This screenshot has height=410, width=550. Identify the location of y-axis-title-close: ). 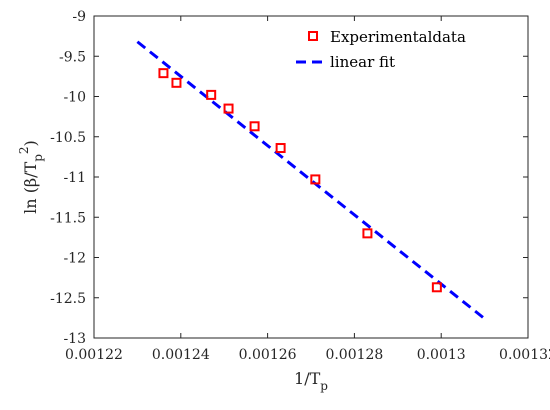
(30, 143).